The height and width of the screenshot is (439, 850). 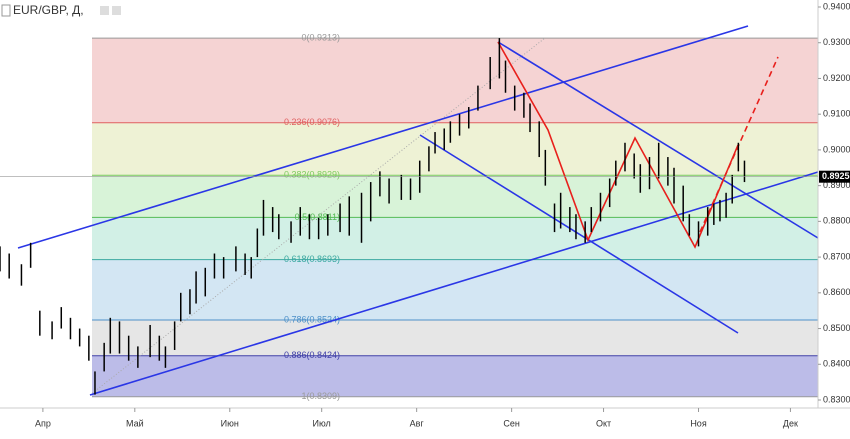 I want to click on x-tick-label: Ноя, so click(x=698, y=423).